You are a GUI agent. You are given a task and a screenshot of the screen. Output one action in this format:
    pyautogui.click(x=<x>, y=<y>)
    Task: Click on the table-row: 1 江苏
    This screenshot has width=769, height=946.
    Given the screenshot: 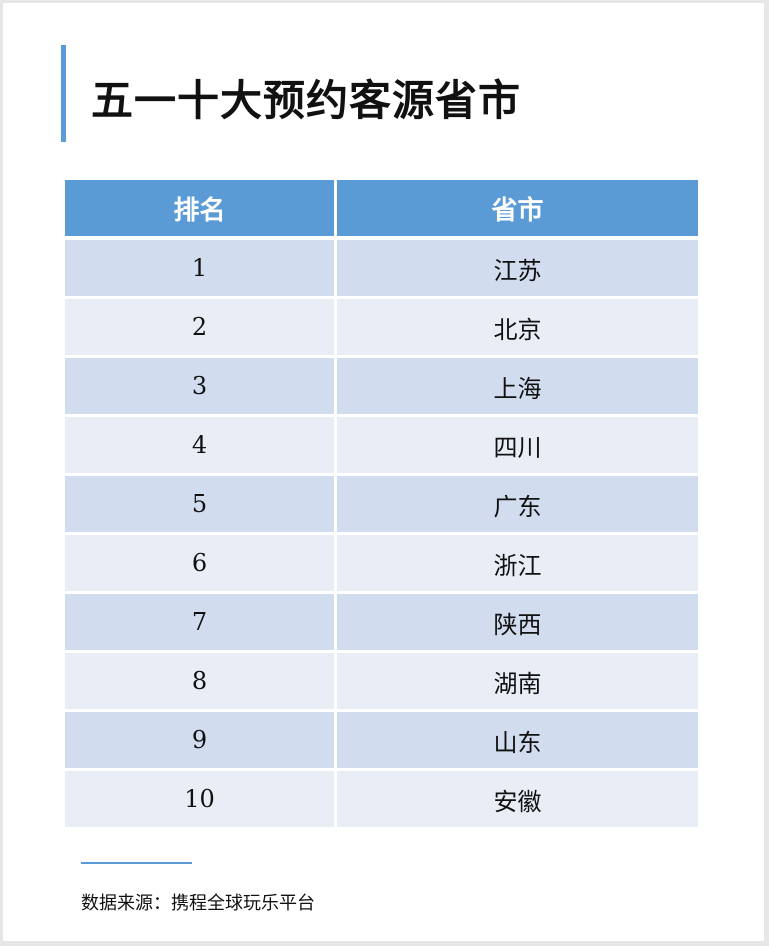 What is the action you would take?
    pyautogui.click(x=381, y=268)
    